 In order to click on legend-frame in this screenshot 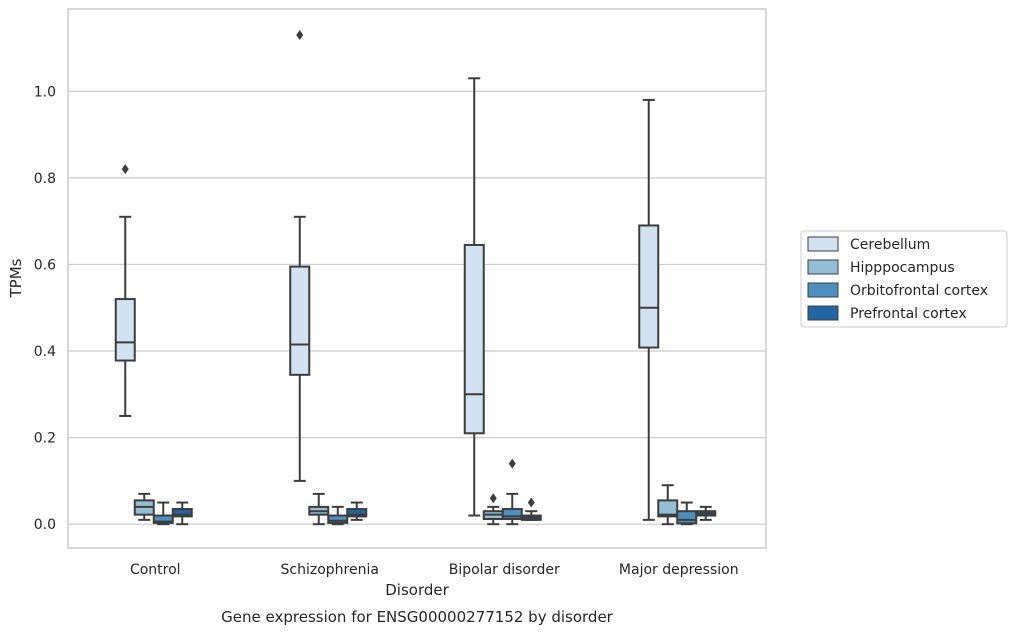, I will do `click(904, 279)`.